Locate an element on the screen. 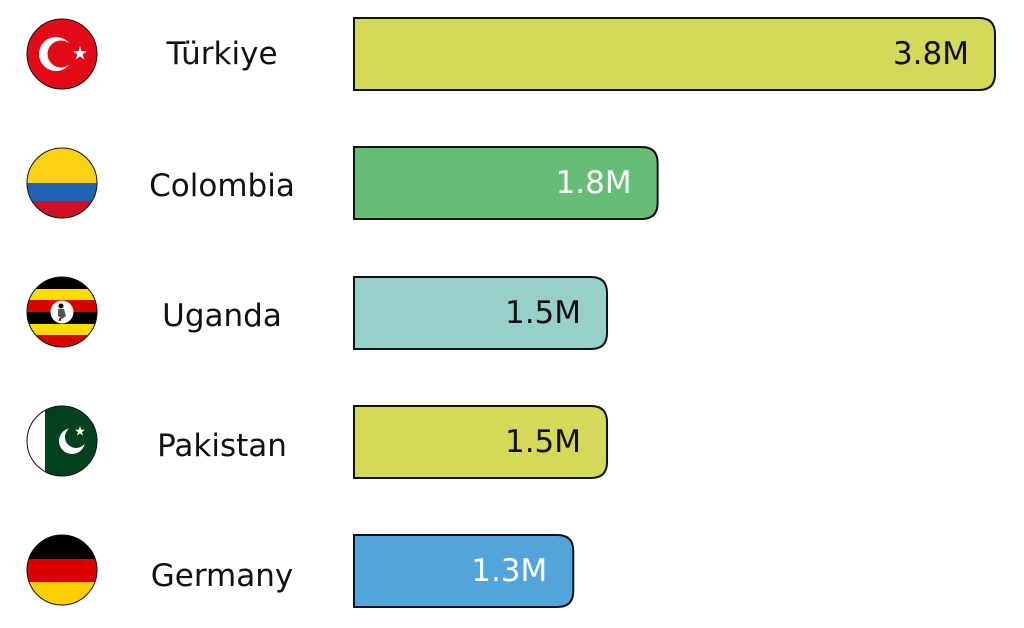  category-label-uganda: Uganda is located at coordinates (222, 316).